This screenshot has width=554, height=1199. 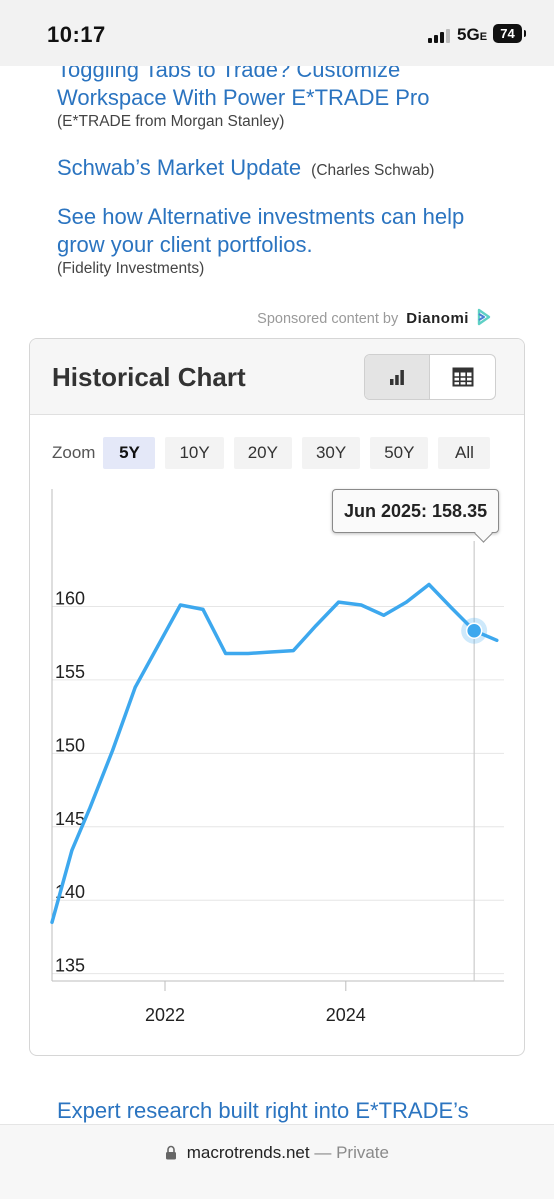 I want to click on chart-view-button, so click(x=397, y=377).